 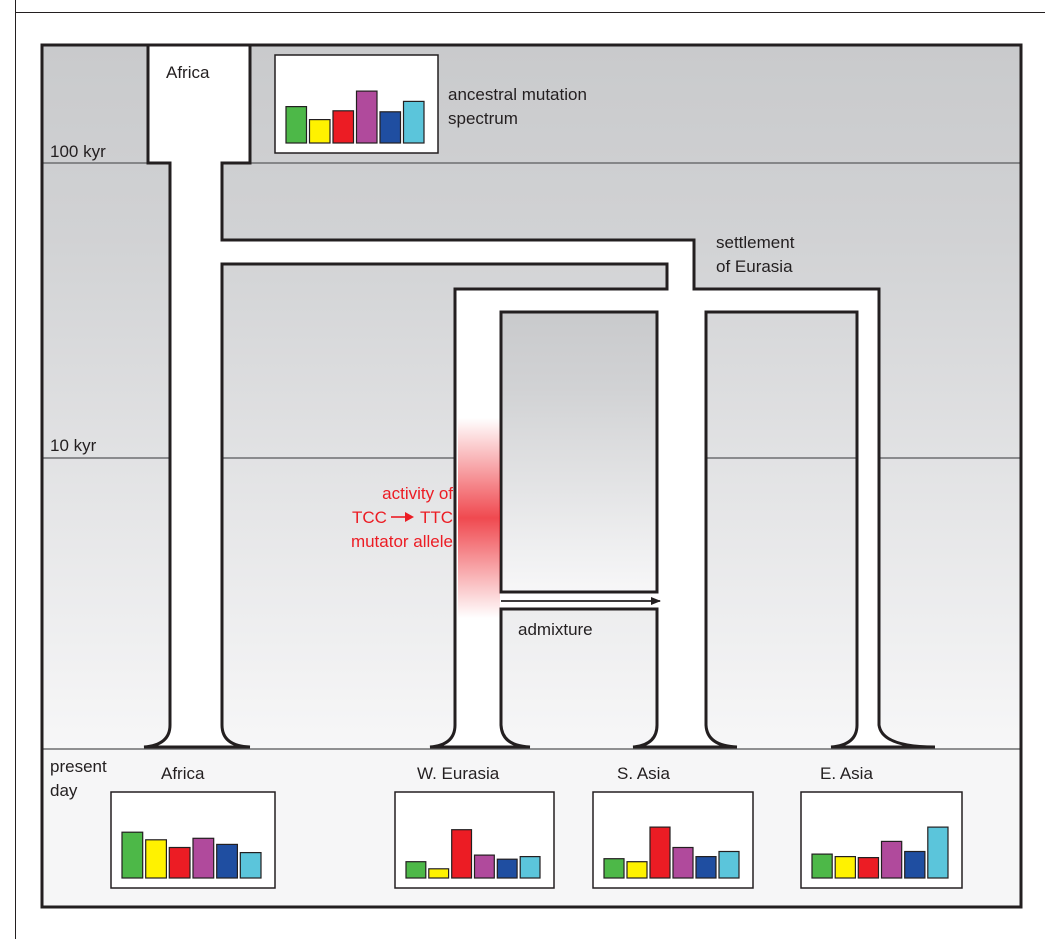 What do you see at coordinates (183, 773) in the screenshot?
I see `label-africa: Africa` at bounding box center [183, 773].